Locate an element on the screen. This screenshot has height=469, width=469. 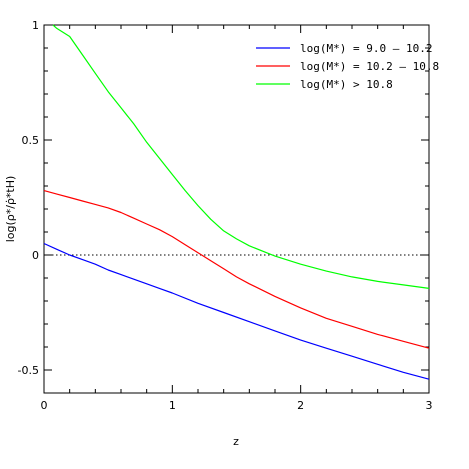
x-tick-label: 2 is located at coordinates (300, 405).